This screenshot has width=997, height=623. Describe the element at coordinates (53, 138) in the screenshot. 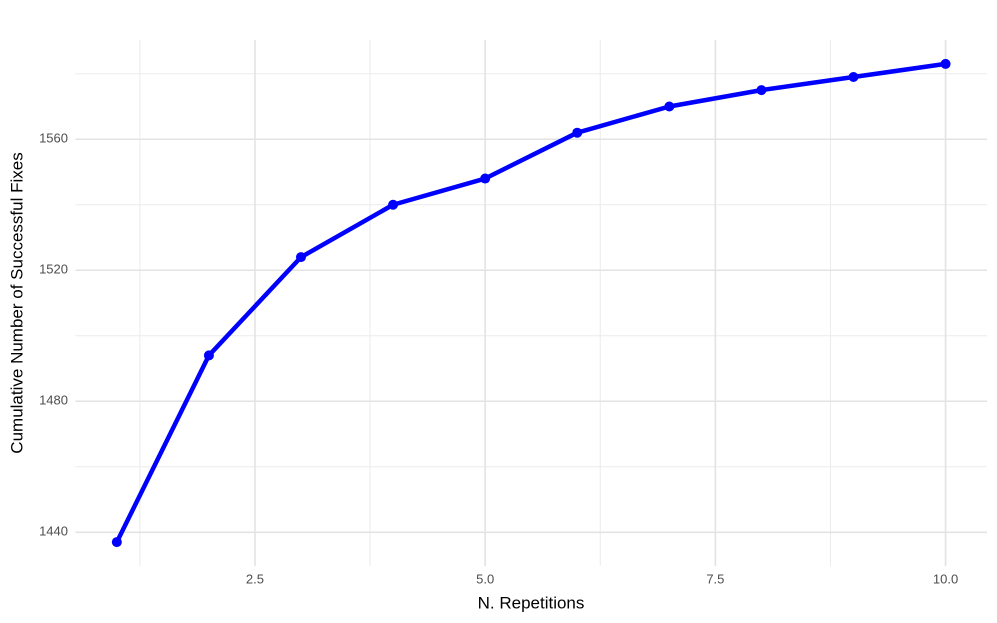

I see `y-tick-label: 1560` at that location.